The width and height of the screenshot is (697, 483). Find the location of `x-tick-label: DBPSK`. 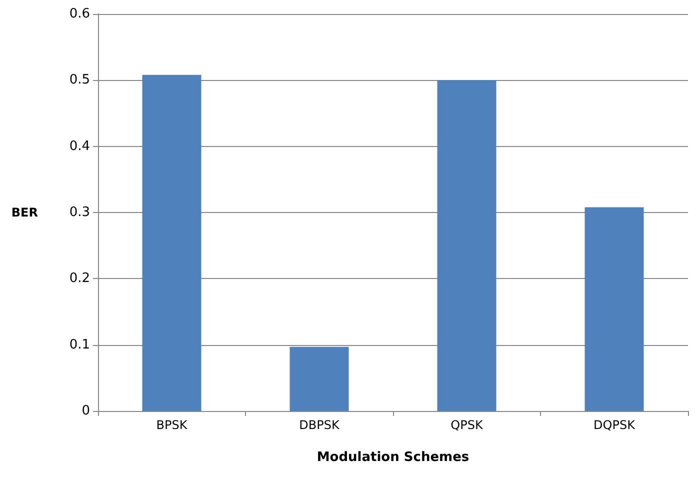

x-tick-label: DBPSK is located at coordinates (319, 425).